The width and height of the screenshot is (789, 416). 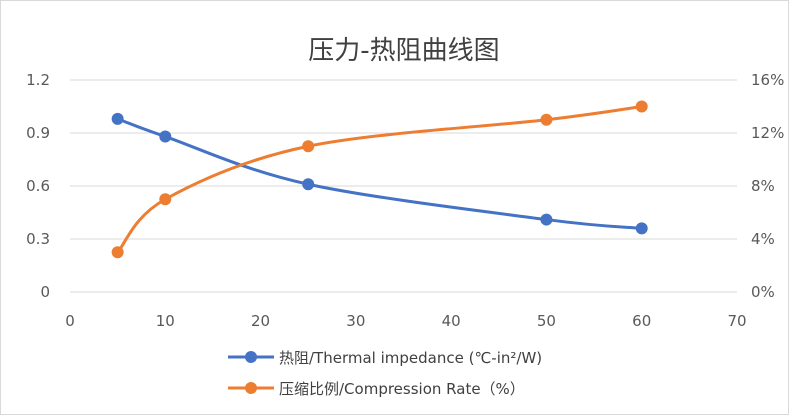 What do you see at coordinates (641, 321) in the screenshot?
I see `x-tick-label: 60` at bounding box center [641, 321].